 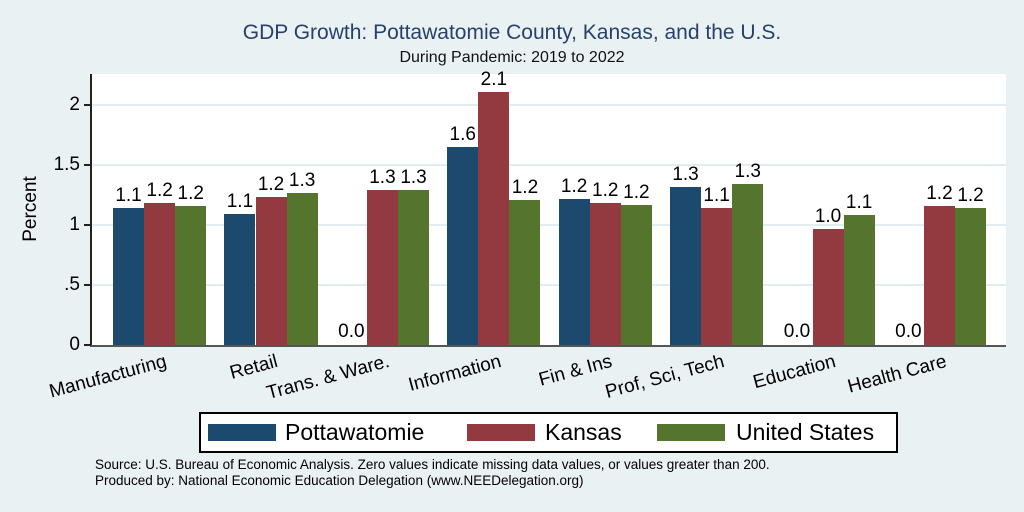 I want to click on x-category-label: Health Care, so click(x=897, y=374).